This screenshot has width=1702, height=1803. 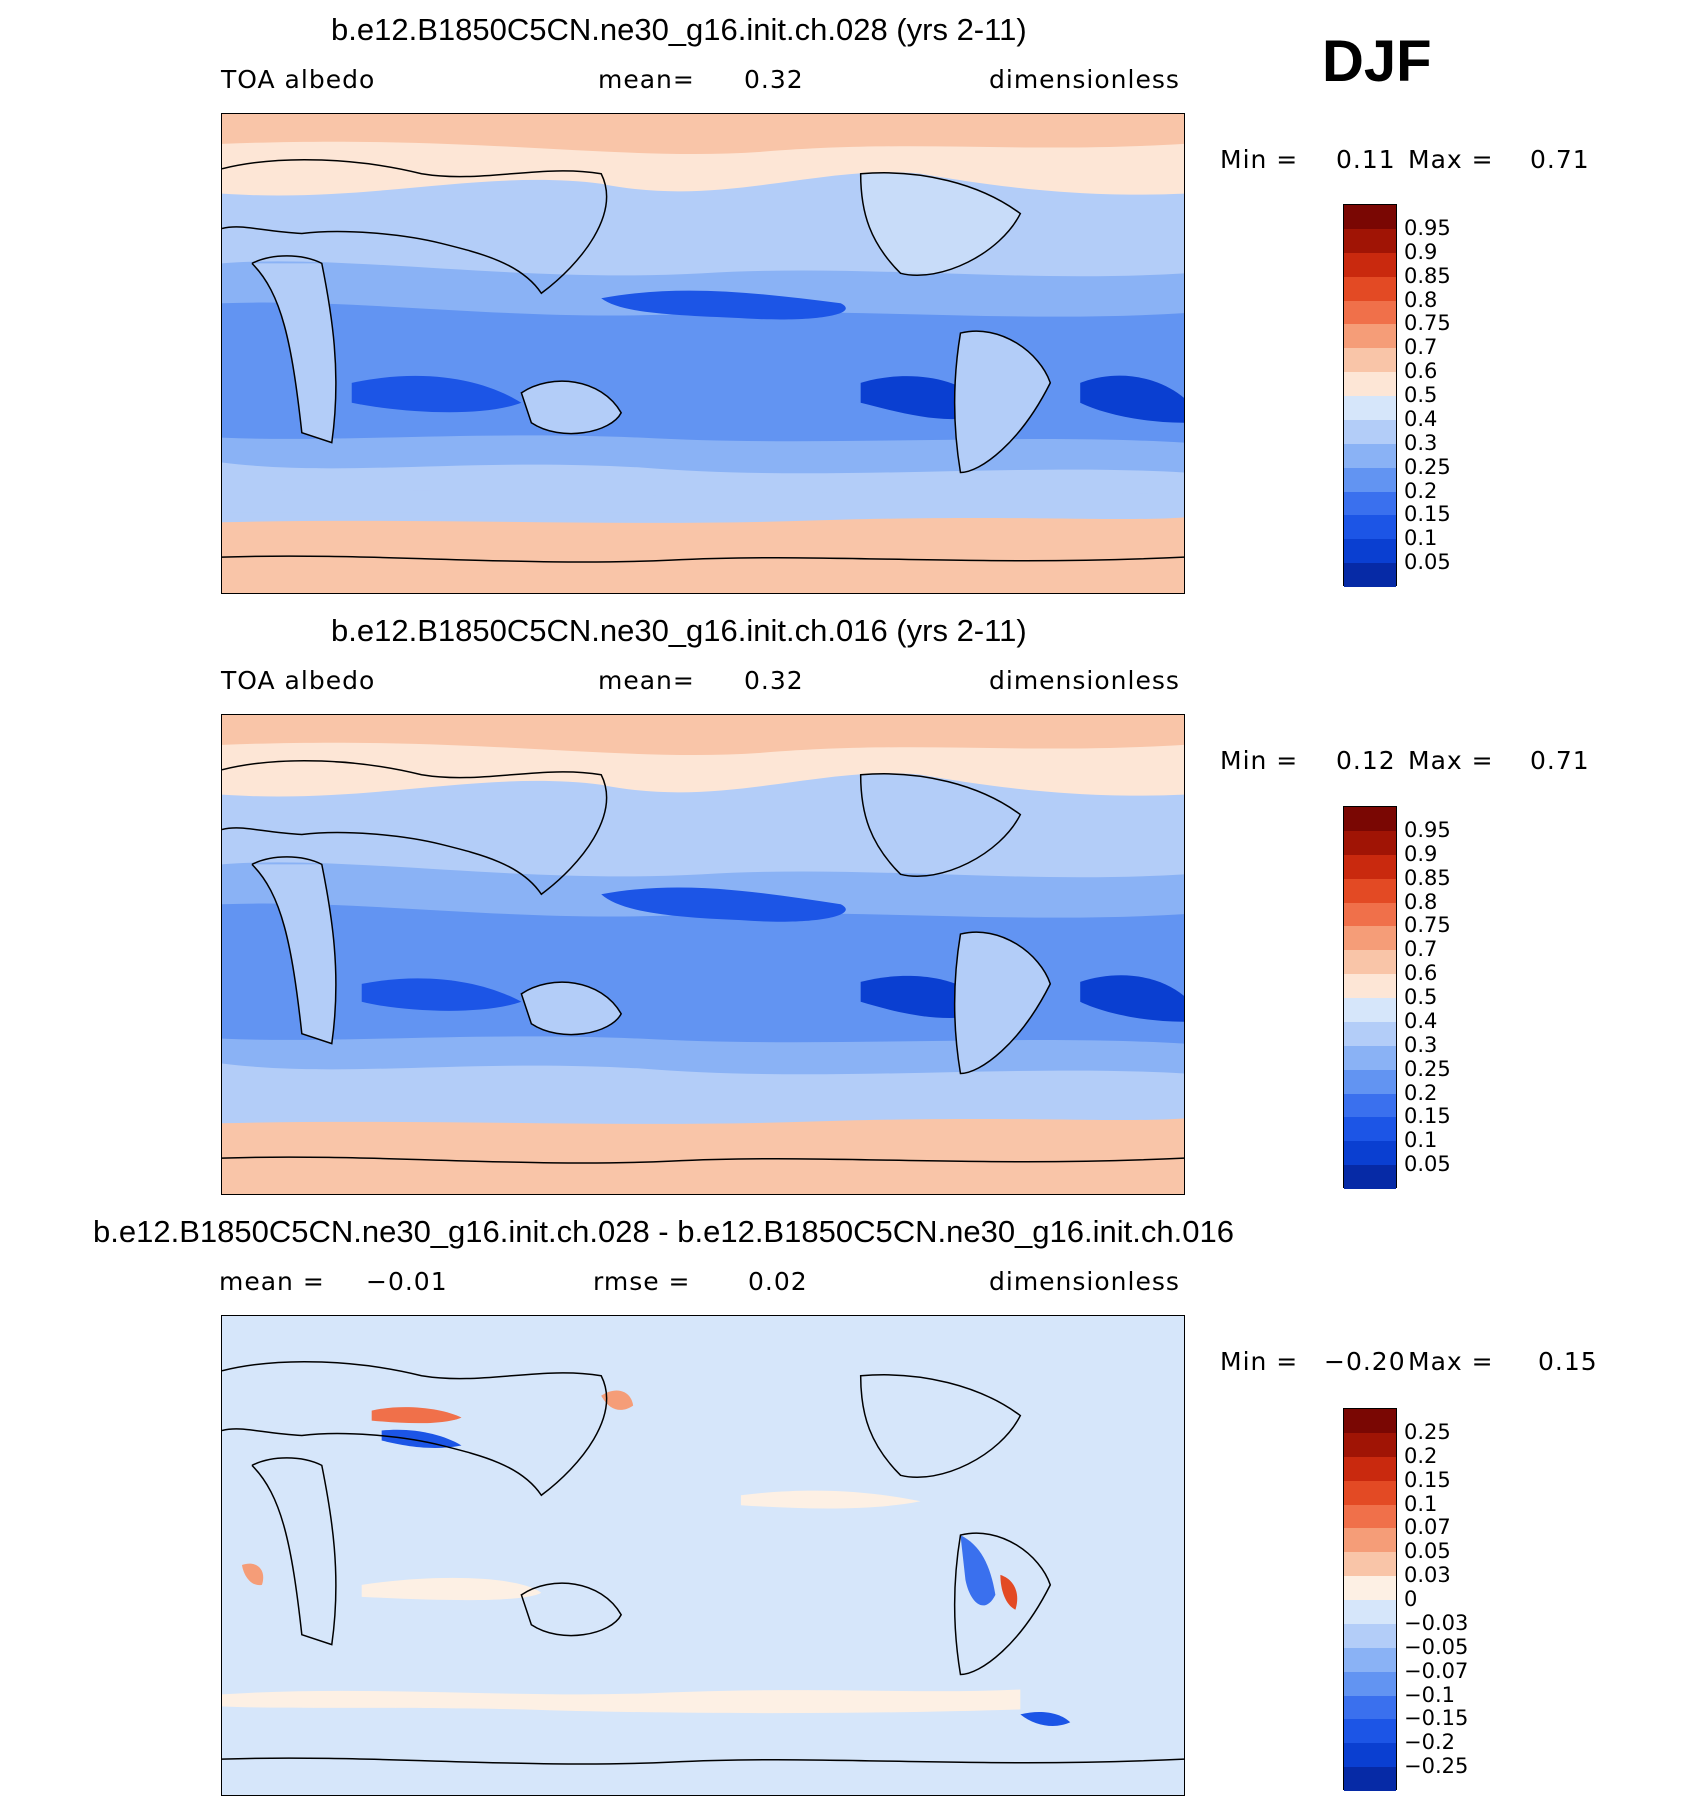 What do you see at coordinates (1429, 1742) in the screenshot?
I see `colorbar-level-label: −0.2` at bounding box center [1429, 1742].